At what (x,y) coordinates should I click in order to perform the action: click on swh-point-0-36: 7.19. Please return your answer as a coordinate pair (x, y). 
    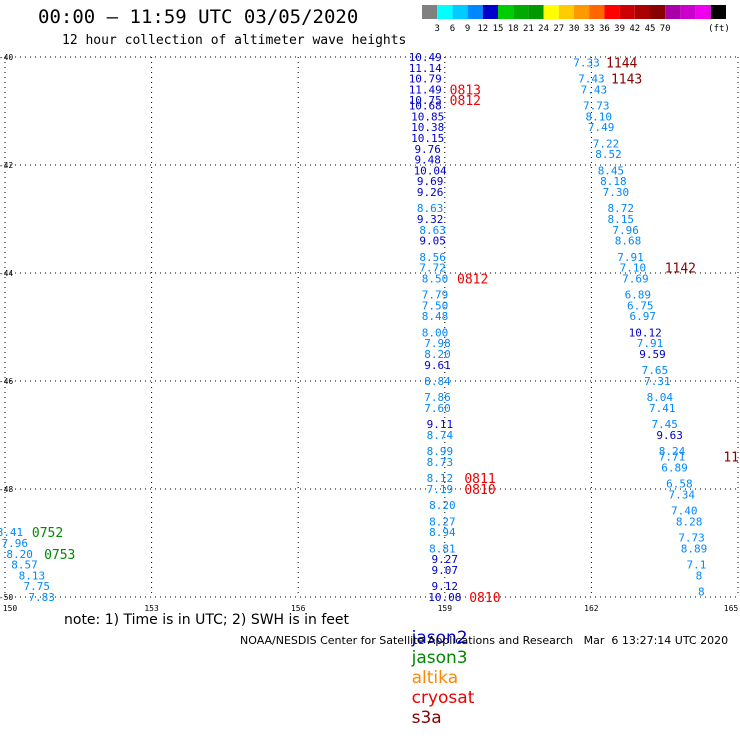
    Looking at the image, I should click on (440, 489).